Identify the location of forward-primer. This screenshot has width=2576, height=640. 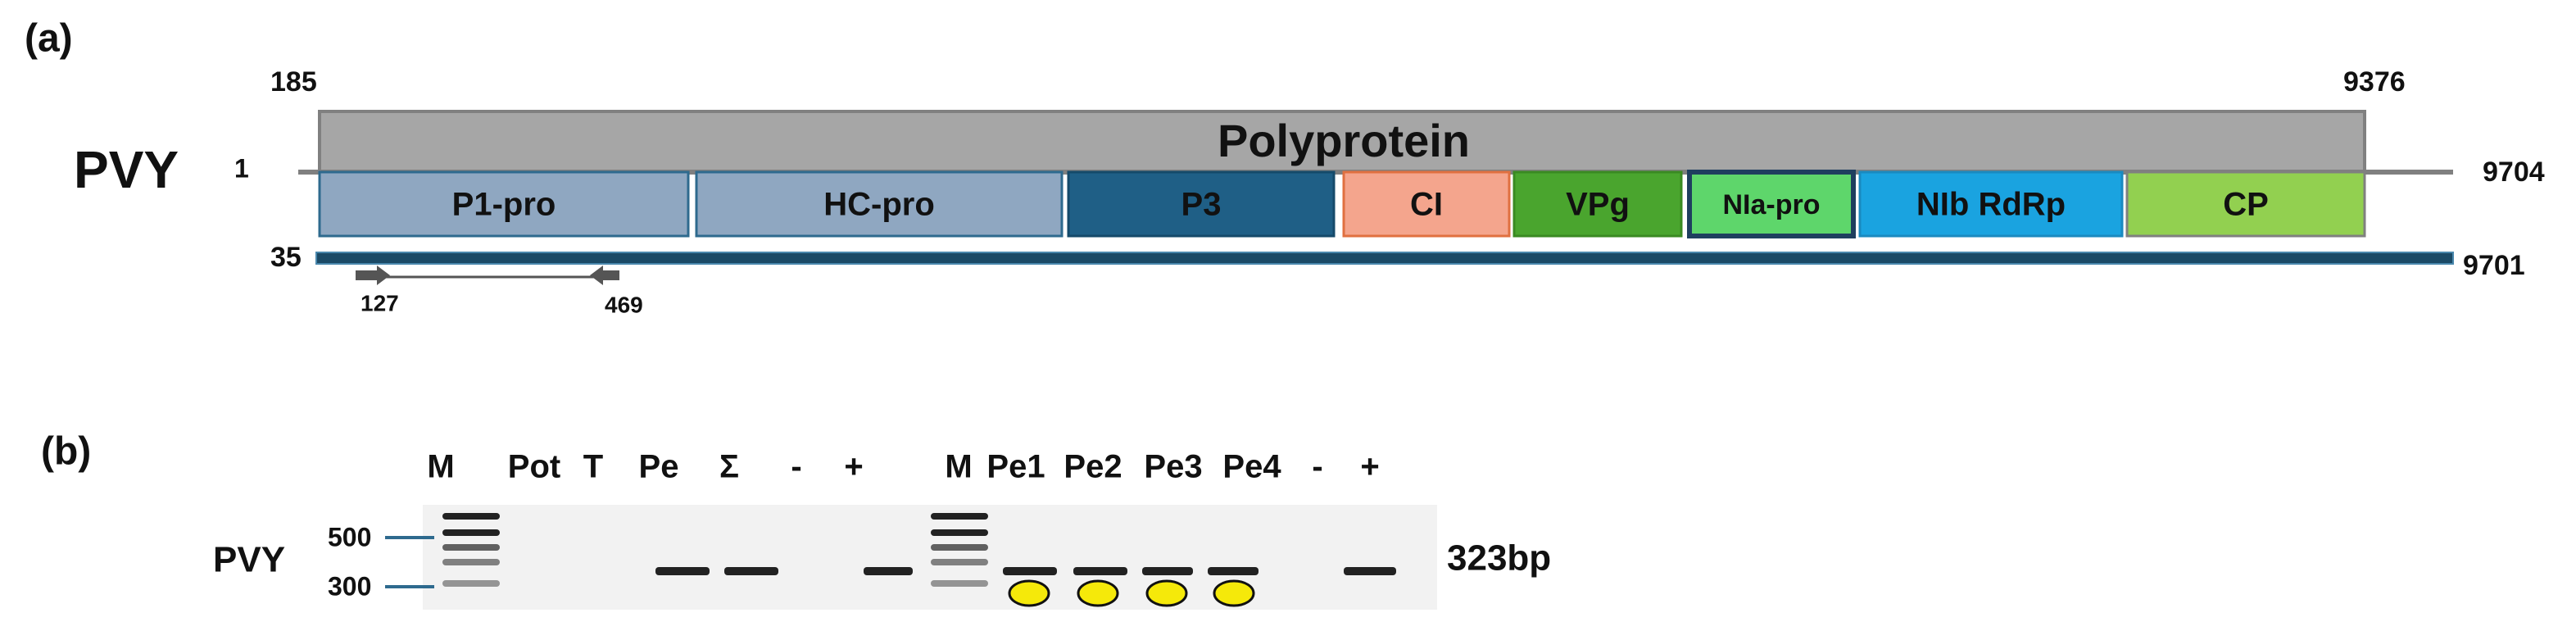
(373, 275).